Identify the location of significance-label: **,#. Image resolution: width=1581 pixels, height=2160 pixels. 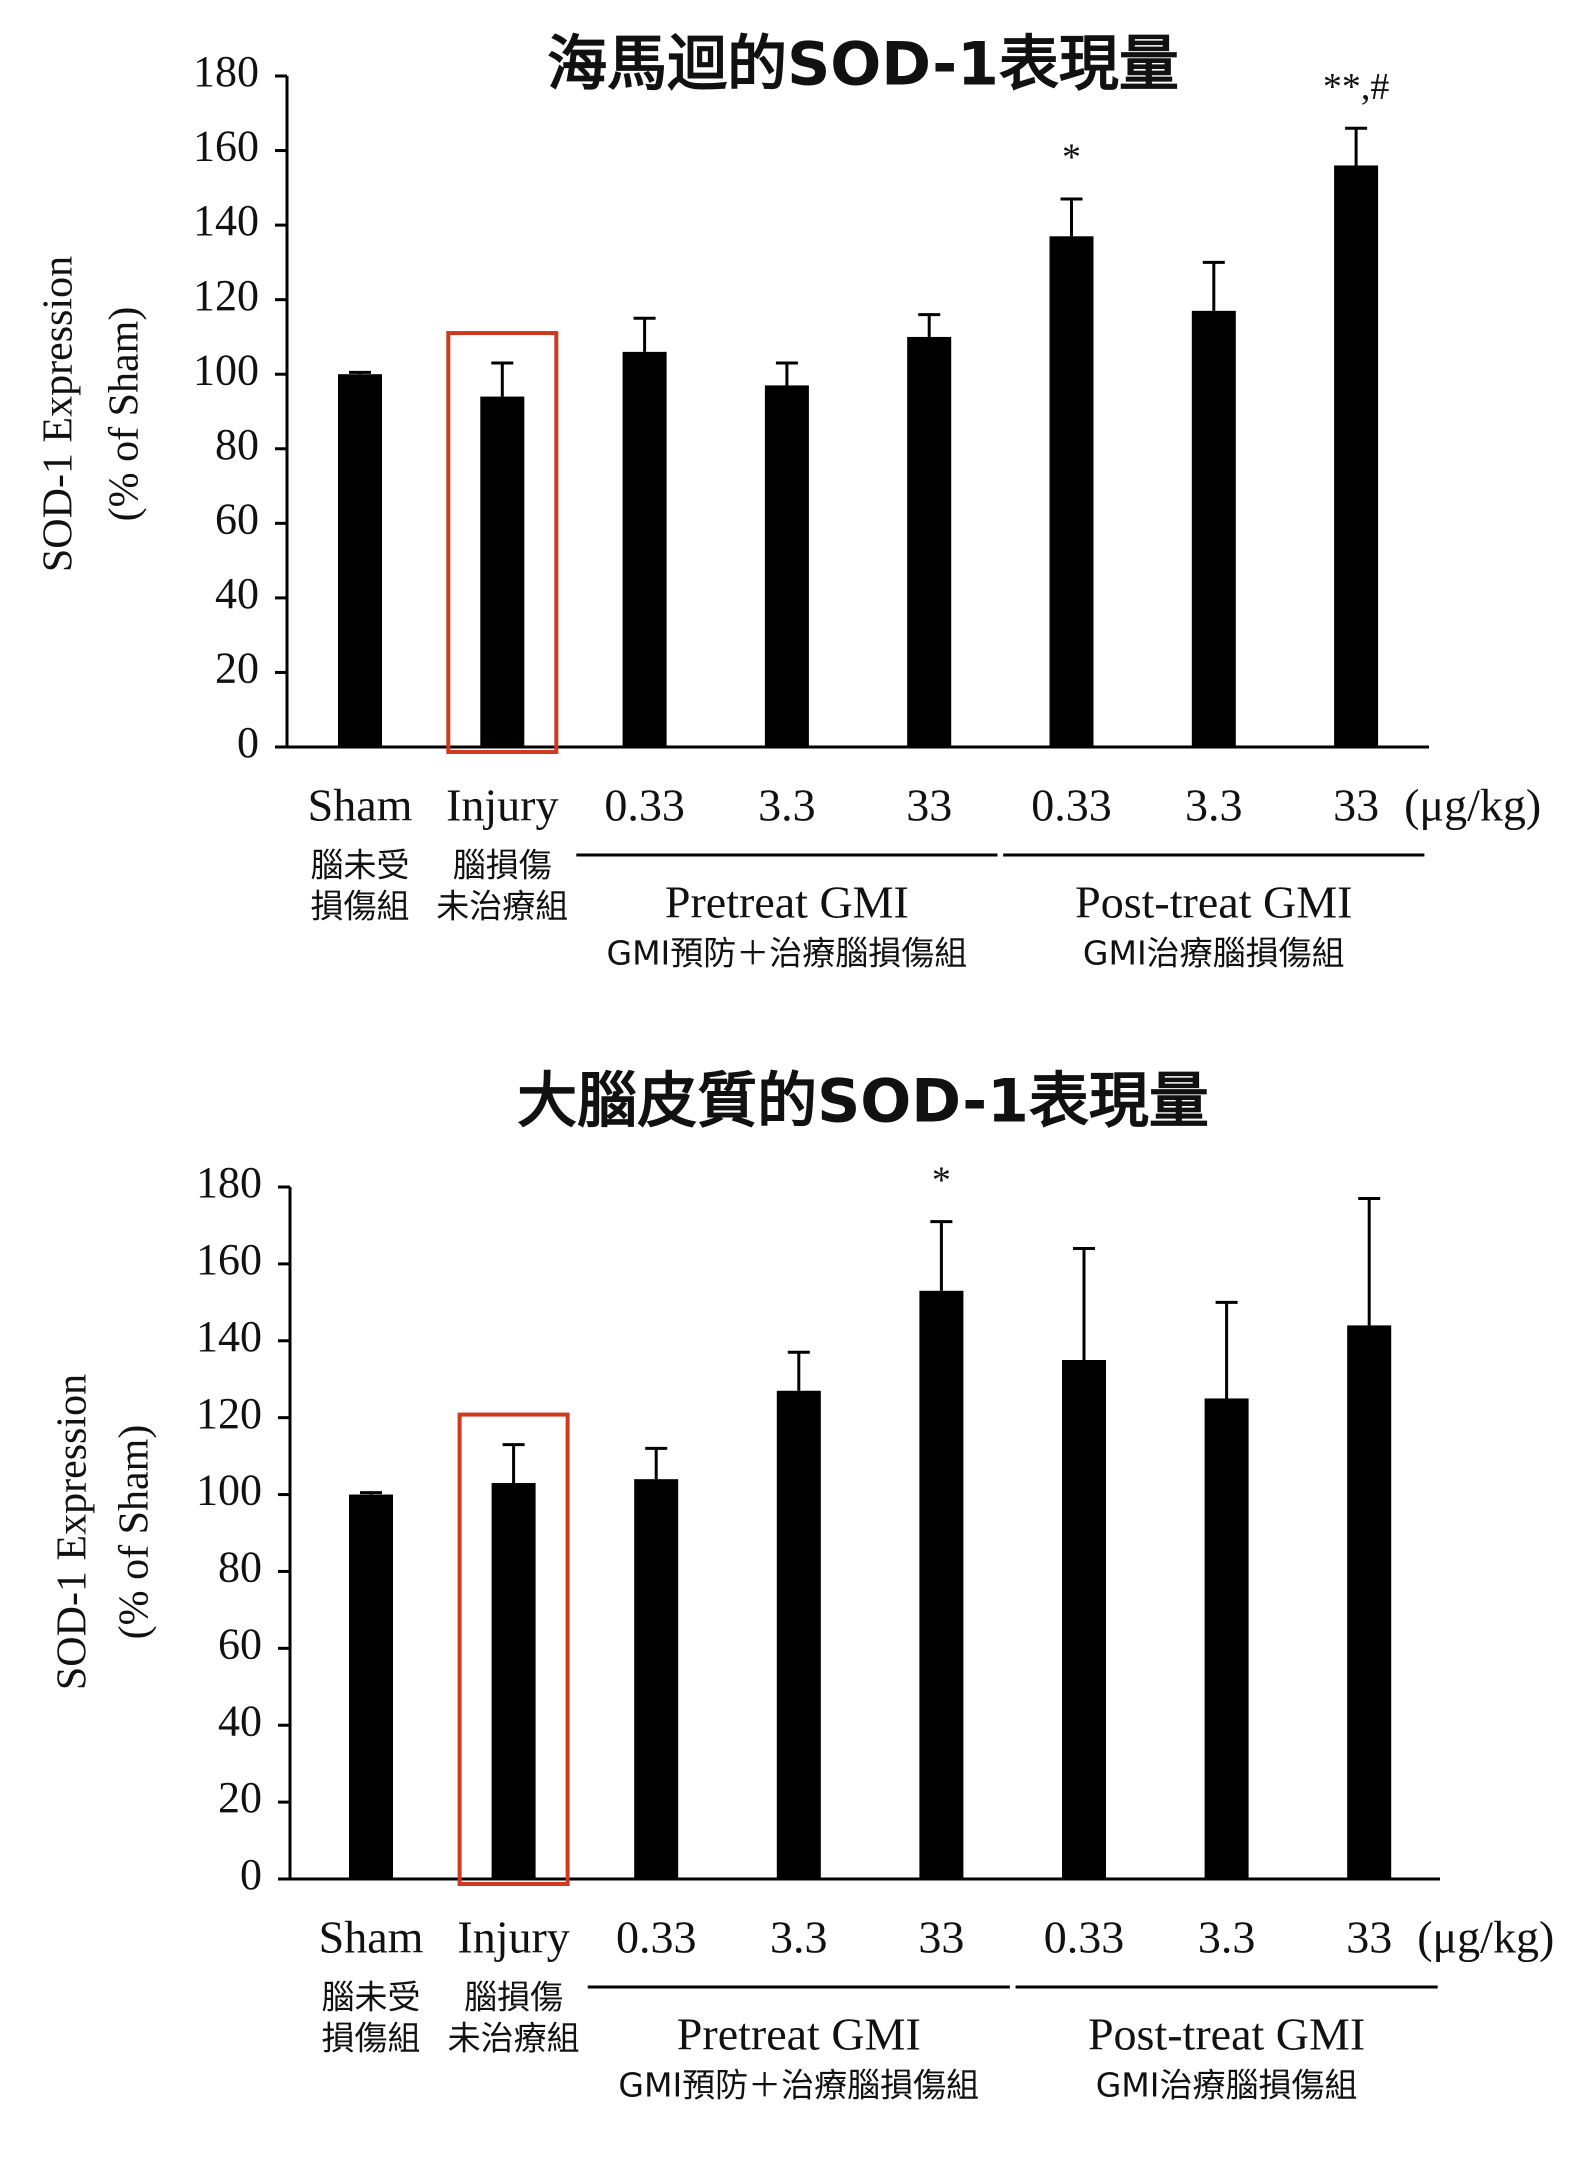
(1356, 87).